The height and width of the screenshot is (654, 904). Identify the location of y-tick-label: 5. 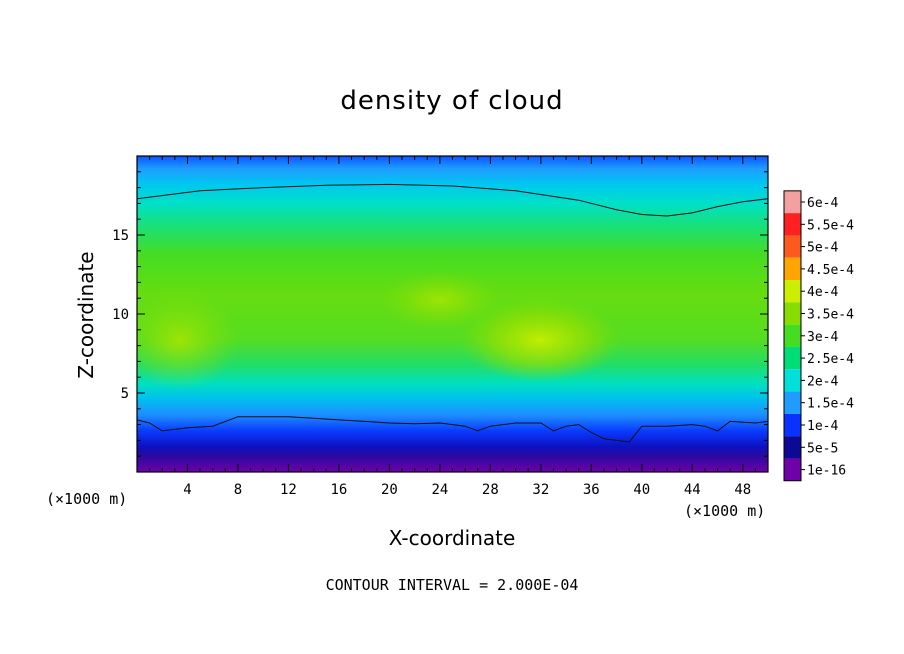
(125, 394).